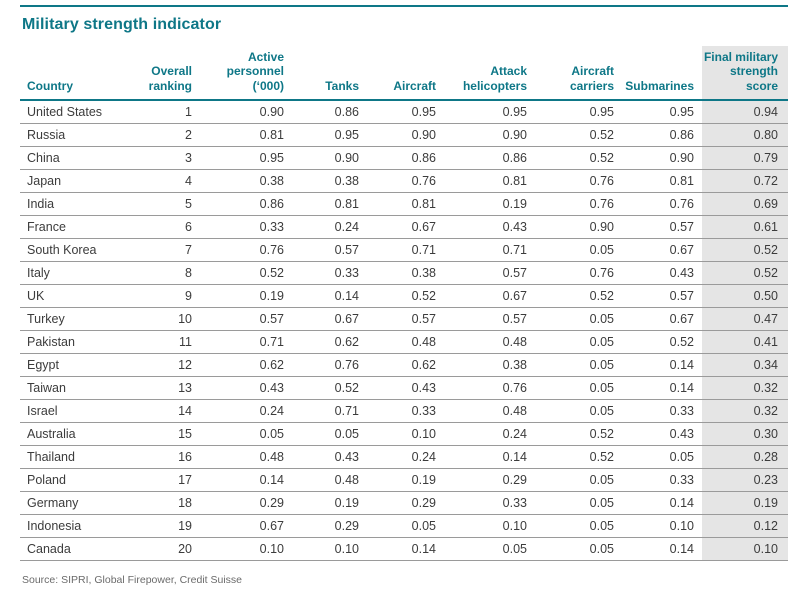 Image resolution: width=800 pixels, height=594 pixels. I want to click on column-header-aircraft: Aircraft, so click(405, 74).